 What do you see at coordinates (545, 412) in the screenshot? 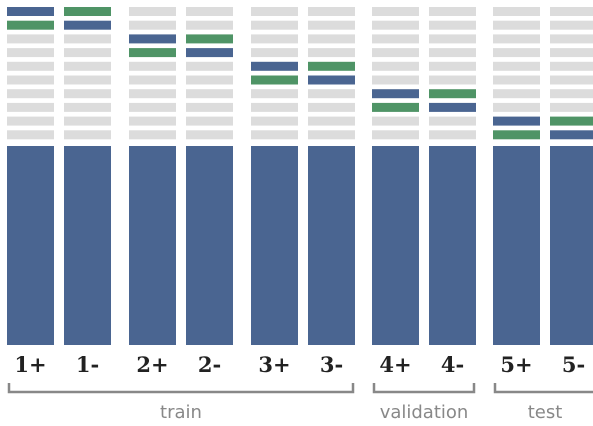
I see `group-label: test` at bounding box center [545, 412].